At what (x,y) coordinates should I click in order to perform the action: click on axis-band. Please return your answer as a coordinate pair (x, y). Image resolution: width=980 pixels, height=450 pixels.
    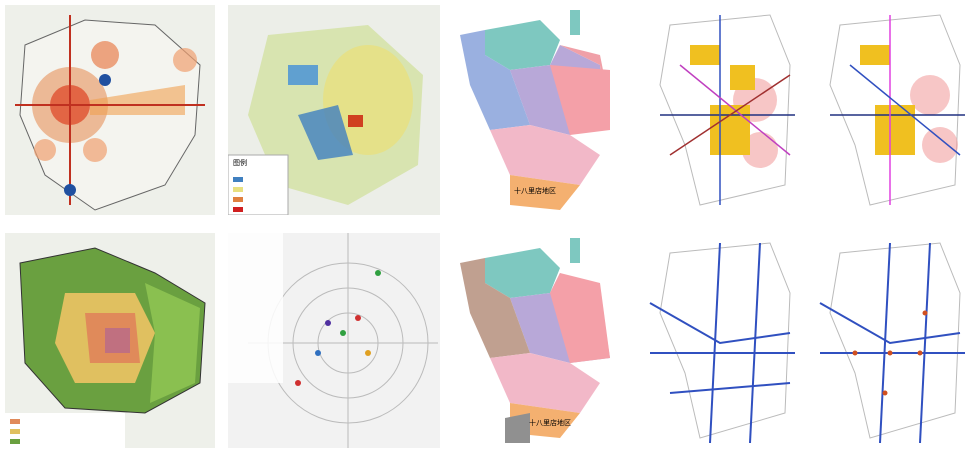
    Looking at the image, I should click on (137, 100).